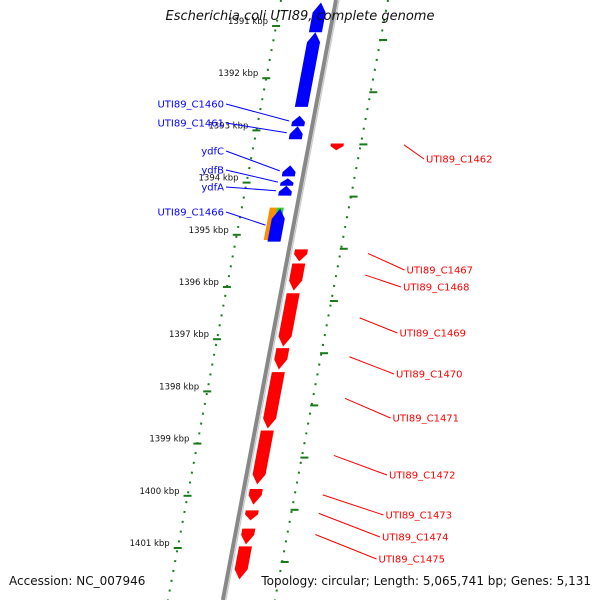  I want to click on forward-gene-label: ydfA, so click(212, 188).